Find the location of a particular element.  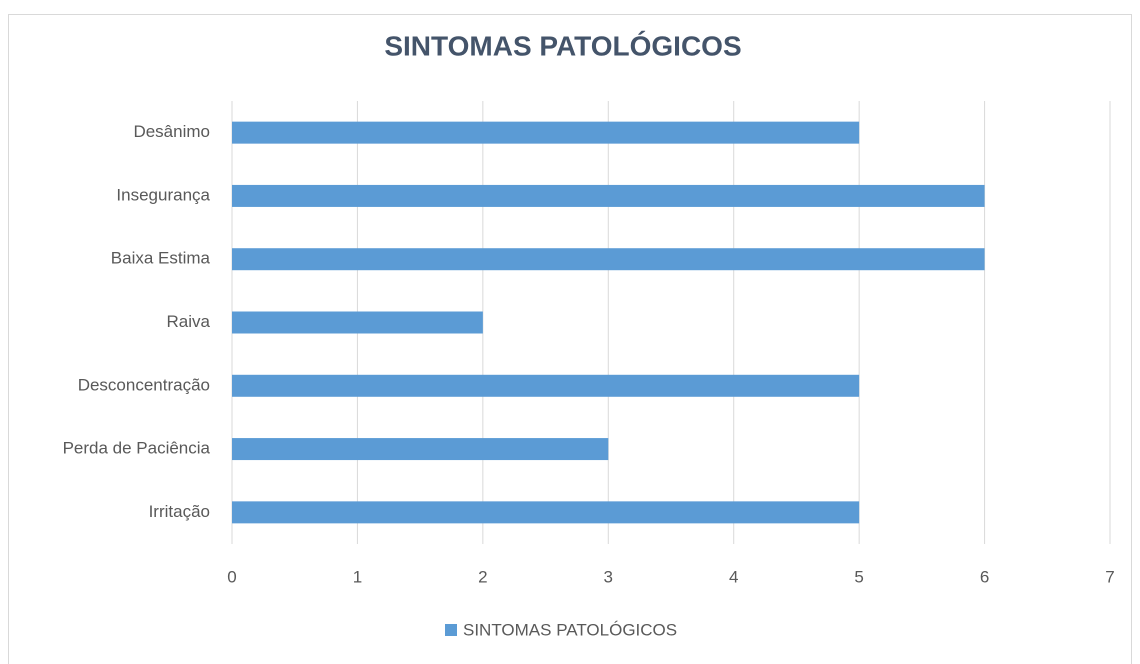

x-tick-label: 1 is located at coordinates (357, 576).